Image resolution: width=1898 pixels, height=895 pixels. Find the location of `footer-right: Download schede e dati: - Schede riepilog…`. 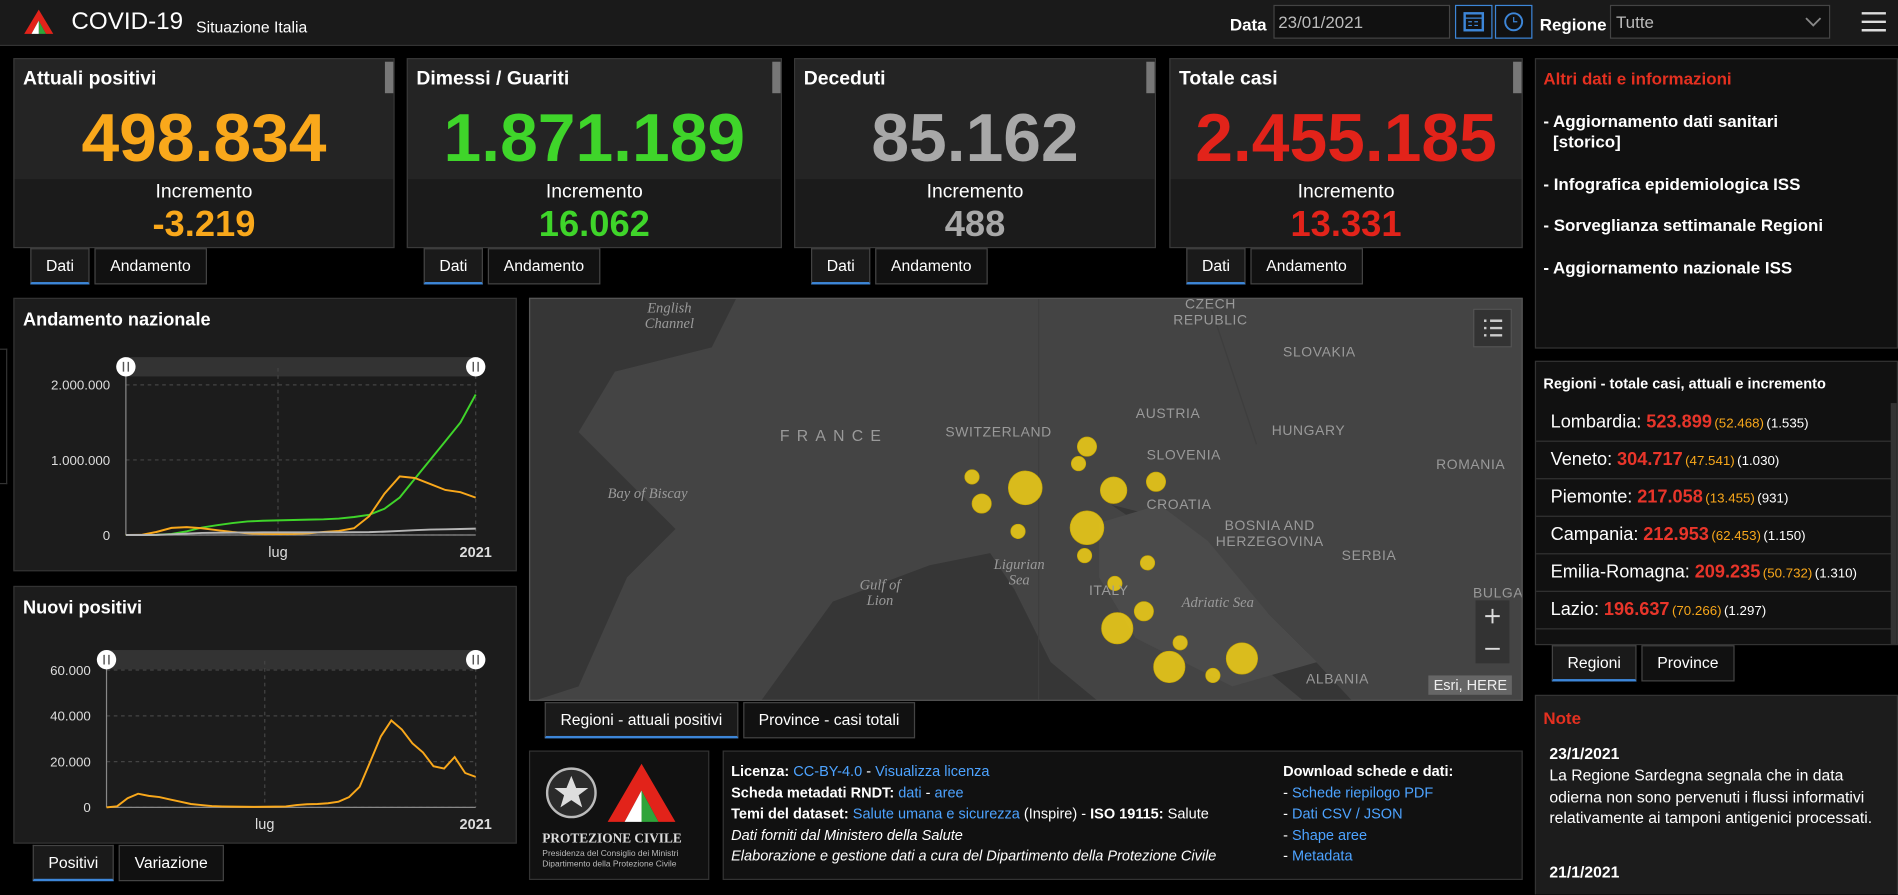

footer-right: Download schede e dati: - Schede riepilog… is located at coordinates (1368, 814).